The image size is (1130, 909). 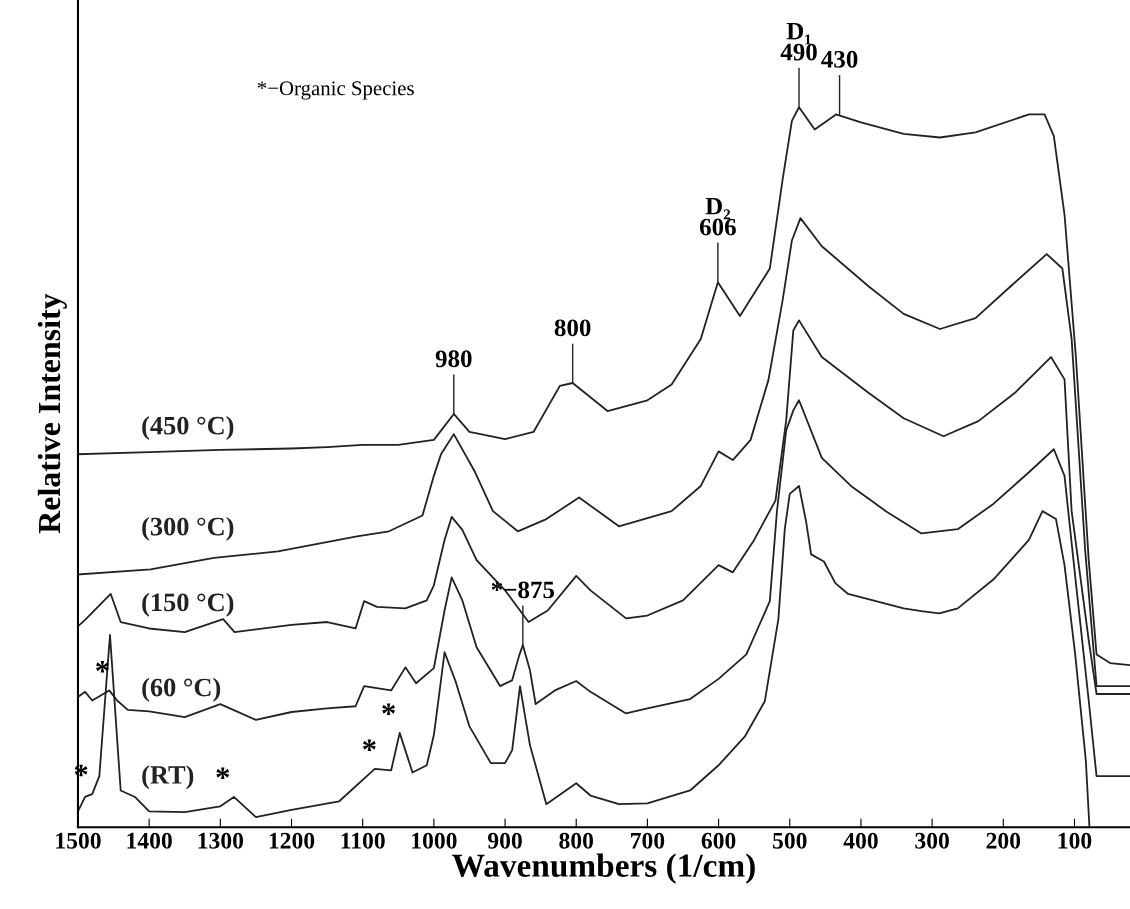 I want to click on series-label: (450 °C), so click(x=188, y=428).